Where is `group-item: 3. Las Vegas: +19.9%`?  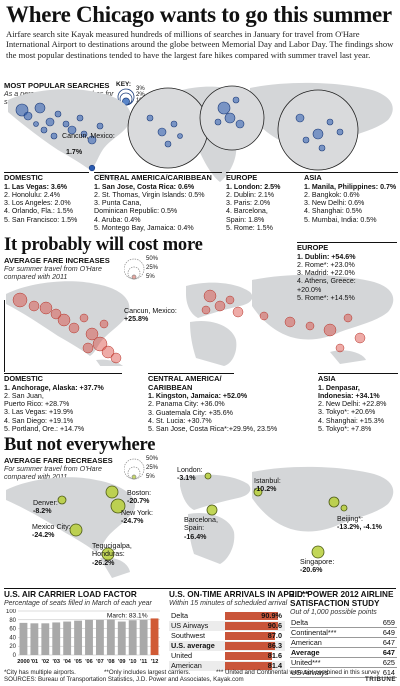 group-item: 3. Las Vegas: +19.9% is located at coordinates (39, 412).